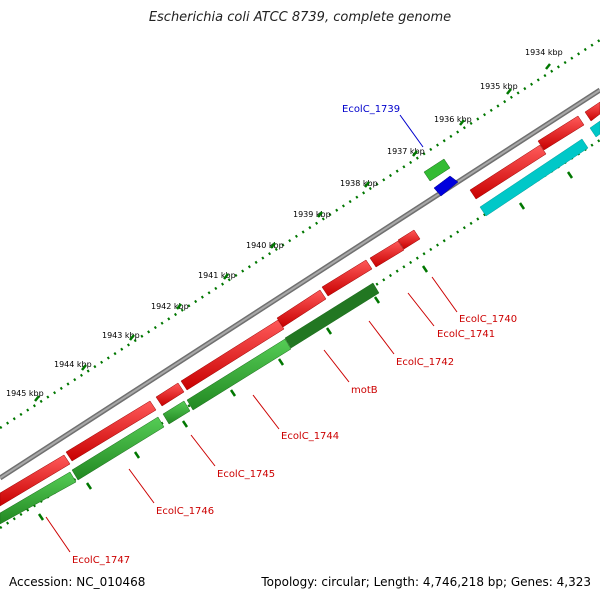 The image size is (600, 600). What do you see at coordinates (265, 245) in the screenshot?
I see `ruler-label-1940: 1940 kbp` at bounding box center [265, 245].